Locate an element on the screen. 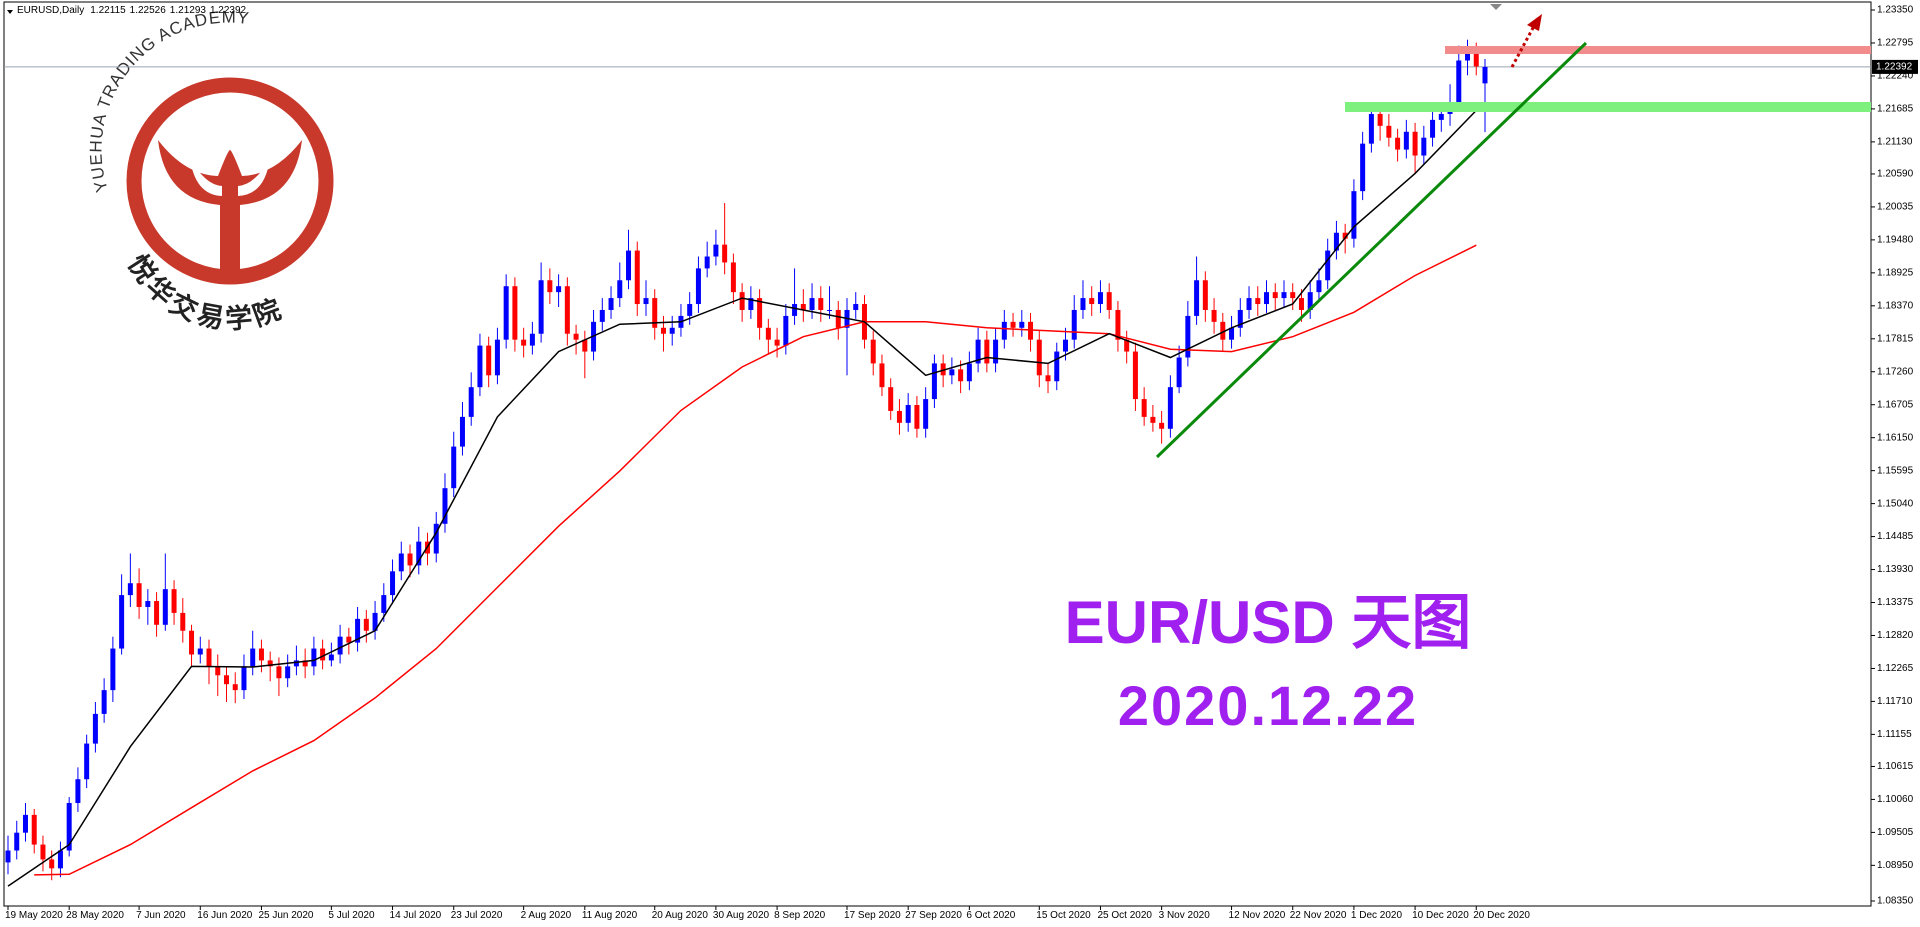 This screenshot has height=927, width=1920. x-tick-label: 1 Dec 2020 is located at coordinates (1377, 915).